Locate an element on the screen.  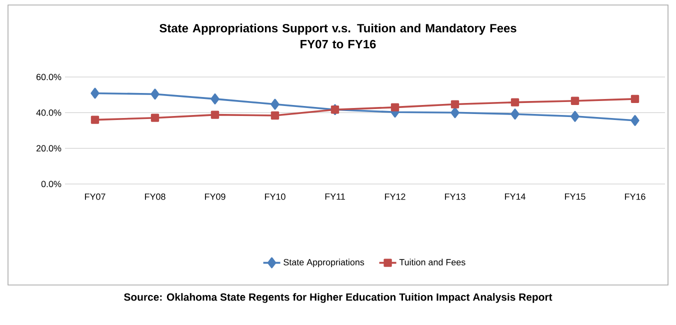
x-tick-label: FY07 is located at coordinates (95, 196).